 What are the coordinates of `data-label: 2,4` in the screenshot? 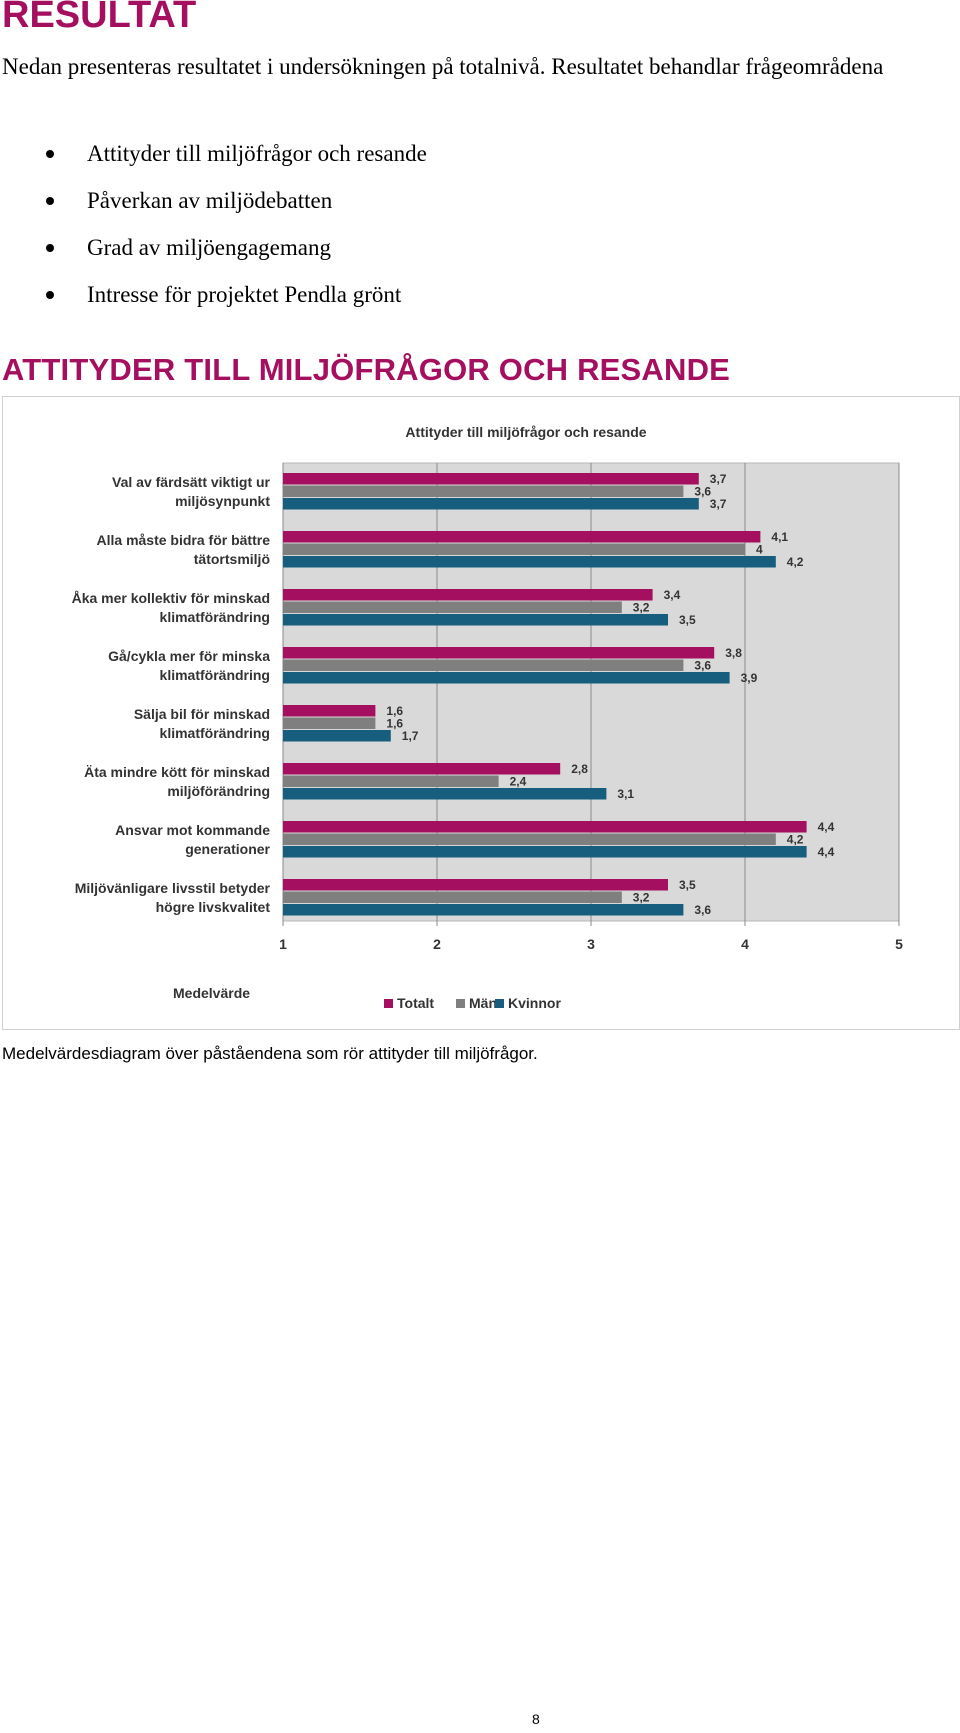 It's located at (518, 782).